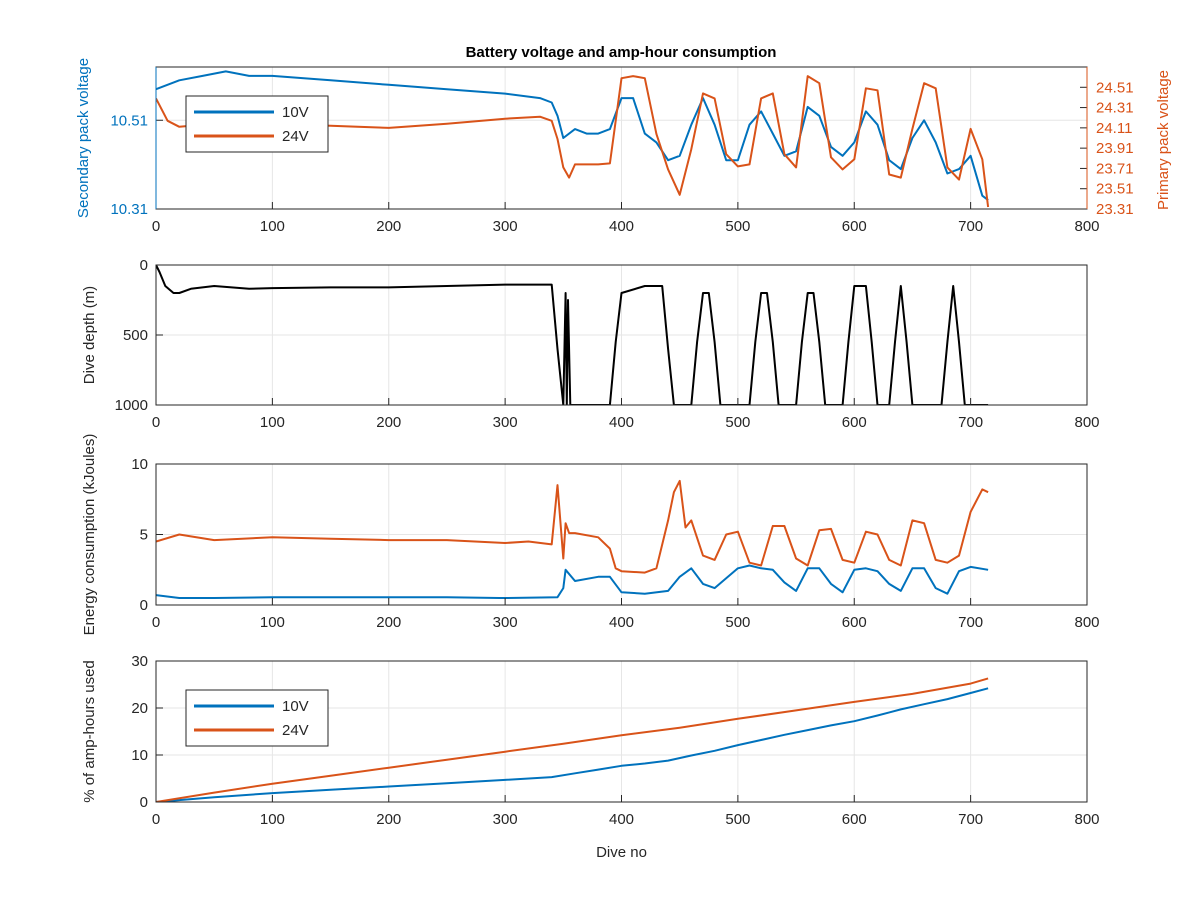 The height and width of the screenshot is (900, 1200). Describe the element at coordinates (1115, 87) in the screenshot. I see `y-right-tick-label: 24.51` at that location.